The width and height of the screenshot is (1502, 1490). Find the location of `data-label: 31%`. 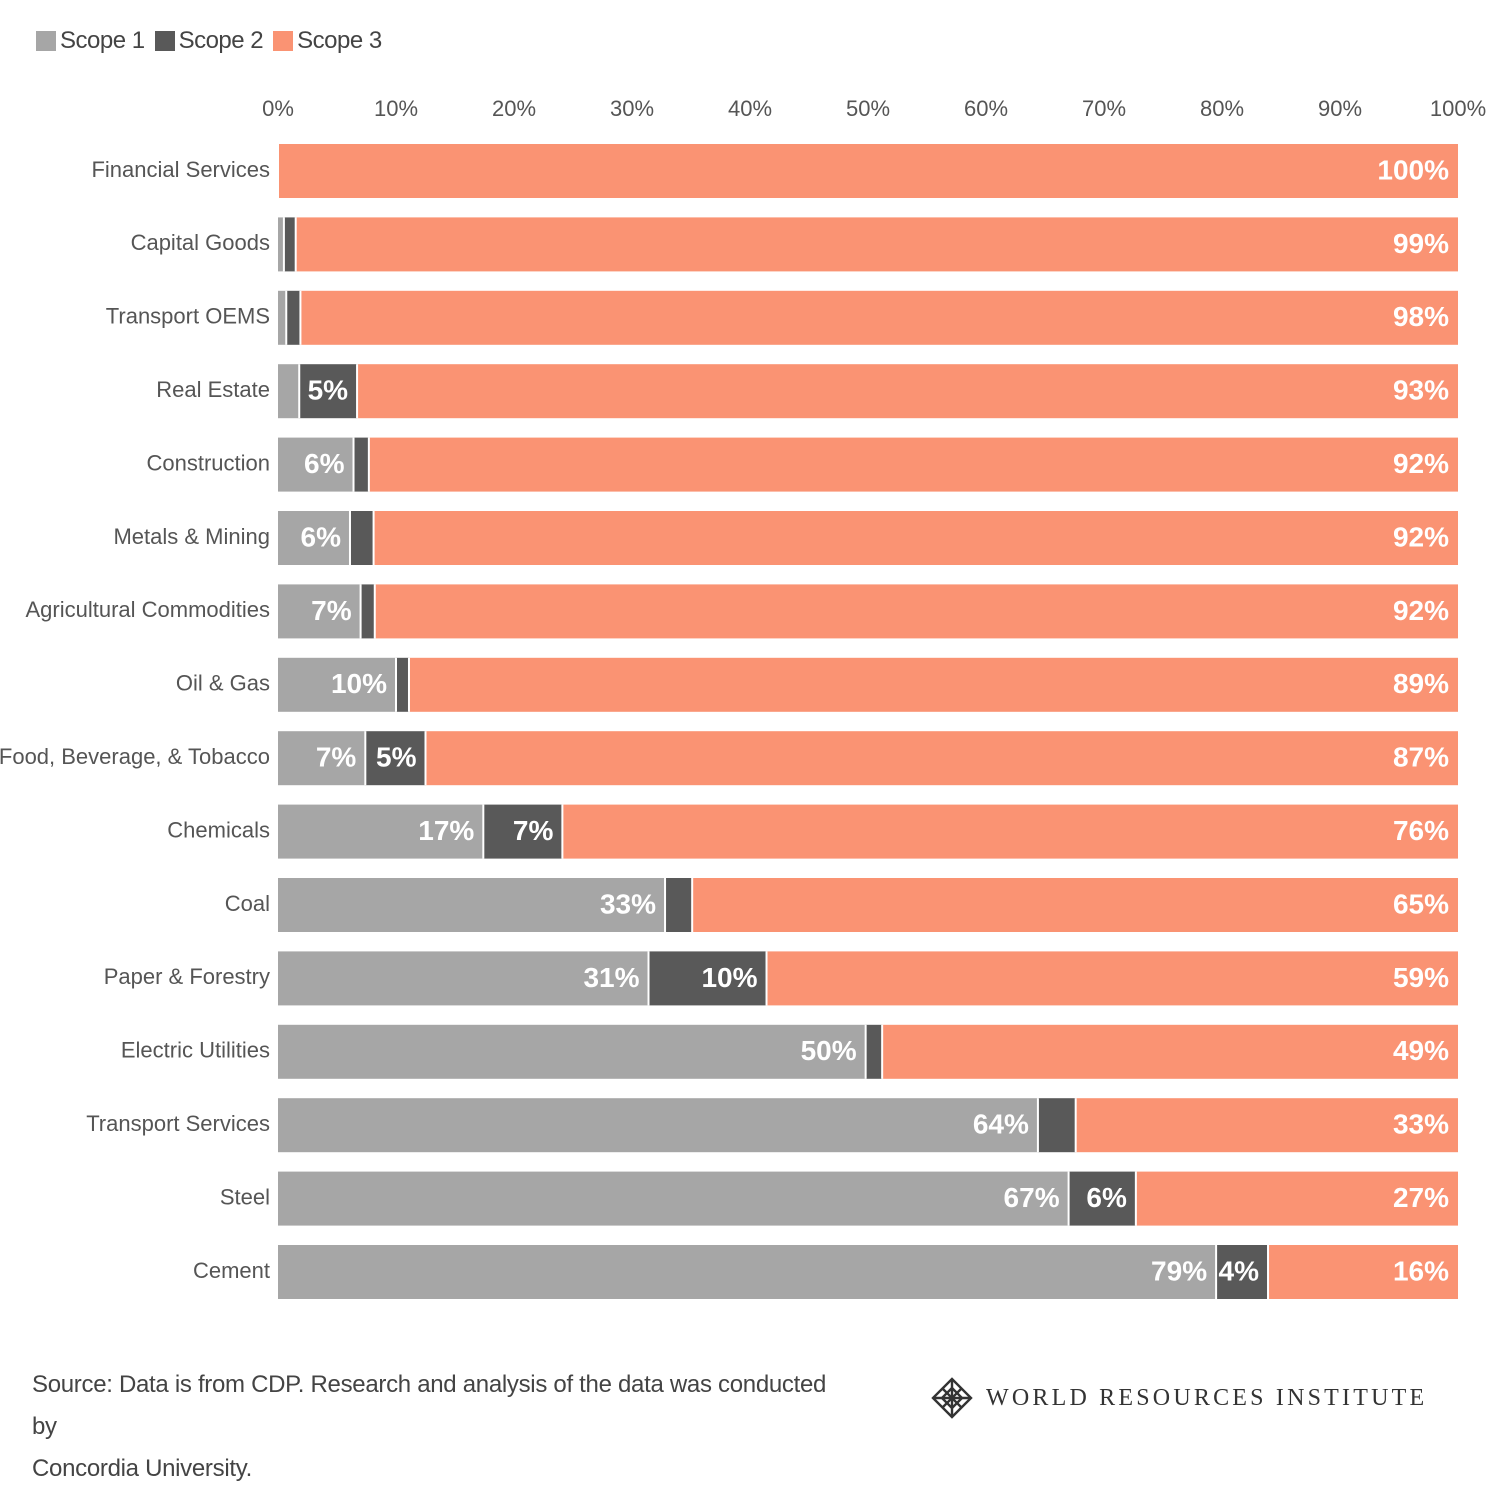

data-label: 31% is located at coordinates (611, 977).